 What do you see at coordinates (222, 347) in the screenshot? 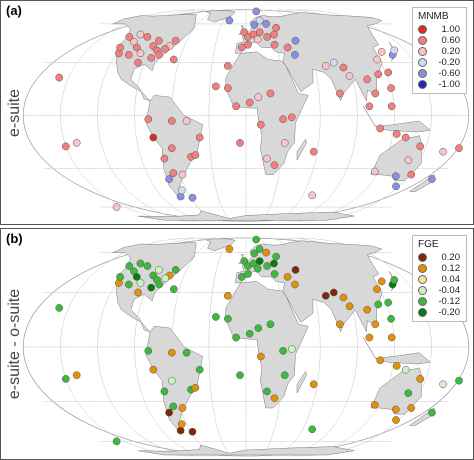
I see `longitude-line` at bounding box center [222, 347].